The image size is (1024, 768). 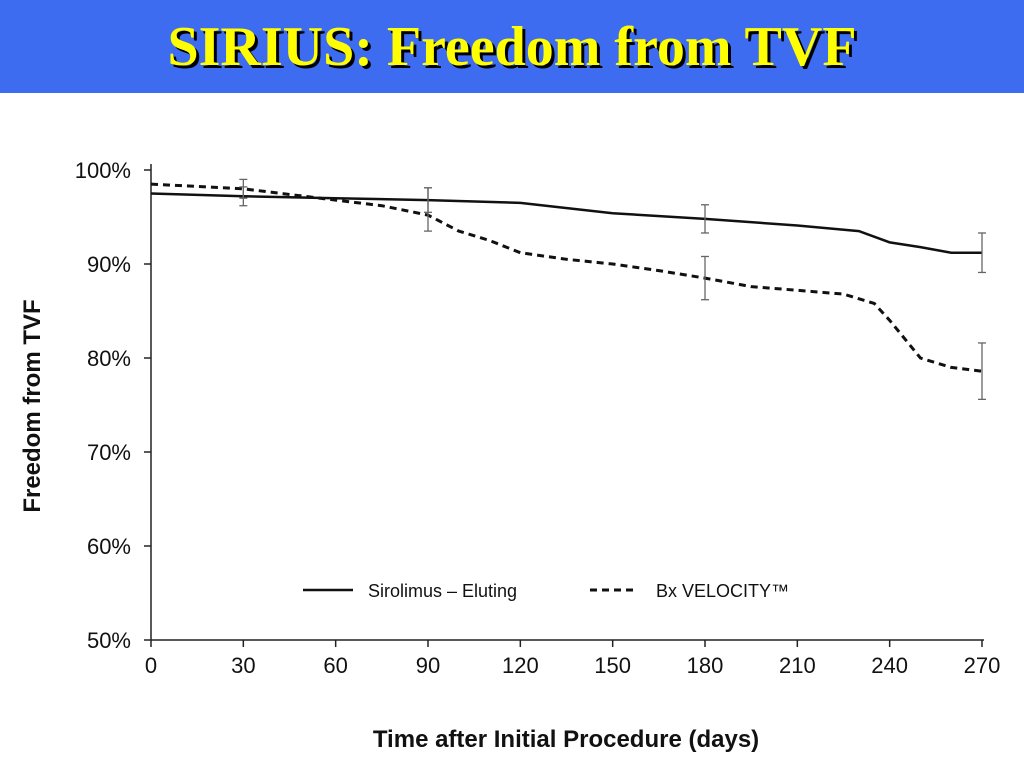 What do you see at coordinates (797, 665) in the screenshot?
I see `x-tick-label: 210` at bounding box center [797, 665].